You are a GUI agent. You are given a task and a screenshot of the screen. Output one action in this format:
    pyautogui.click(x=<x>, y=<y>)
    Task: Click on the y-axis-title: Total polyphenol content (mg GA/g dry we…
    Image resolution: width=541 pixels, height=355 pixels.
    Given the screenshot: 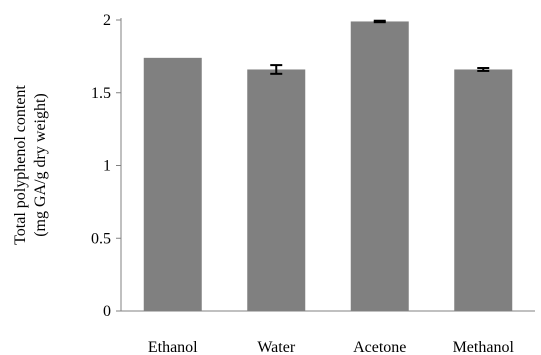 What is the action you would take?
    pyautogui.click(x=30, y=165)
    